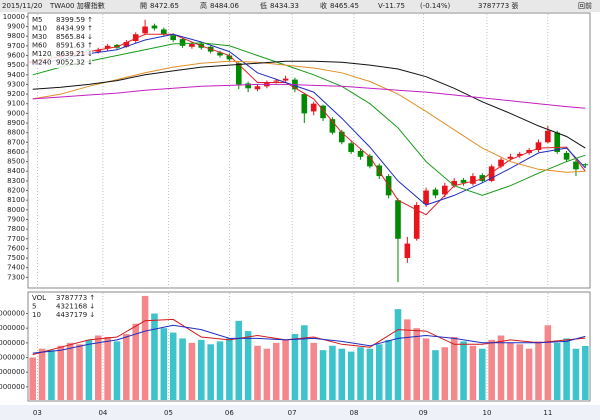 The height and width of the screenshot is (420, 600). Describe the element at coordinates (229, 413) in the screenshot. I see `x-tick-label: 06` at that location.